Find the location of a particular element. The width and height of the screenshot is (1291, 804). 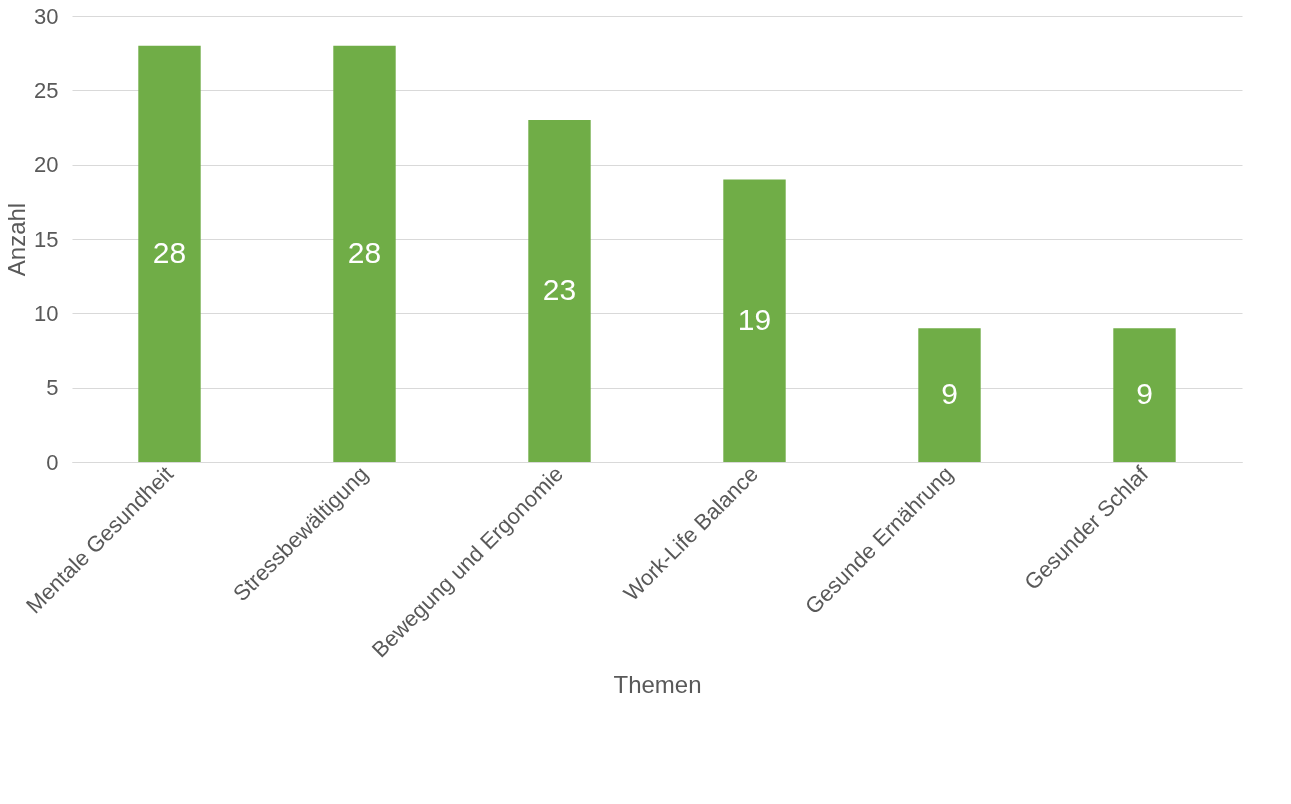

y-tick-label: 30 is located at coordinates (46, 16).